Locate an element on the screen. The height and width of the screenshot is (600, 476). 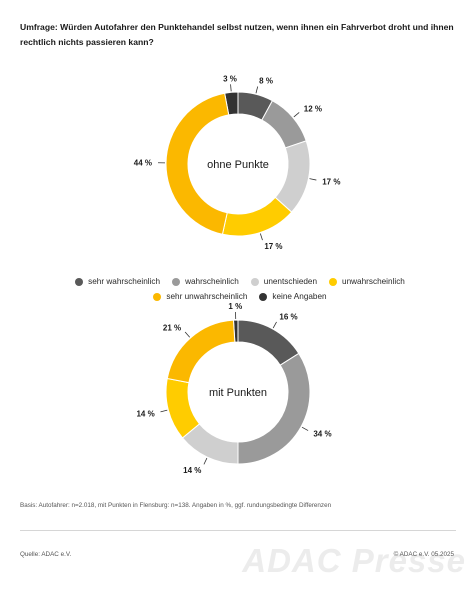
donut-center-label: ohne Punkte is located at coordinates (238, 165).